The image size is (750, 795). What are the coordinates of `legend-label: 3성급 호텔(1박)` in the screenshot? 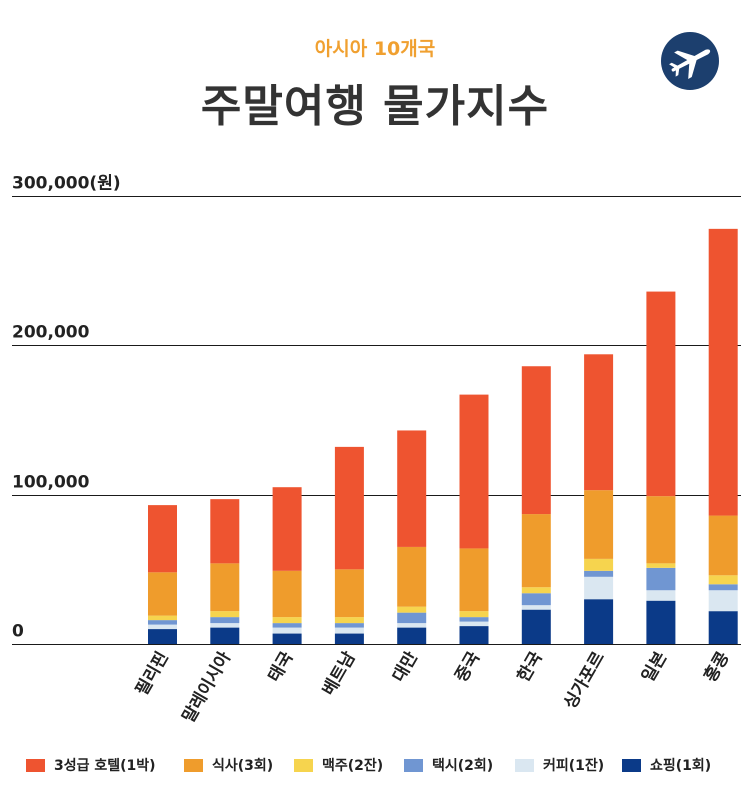 It's located at (105, 766).